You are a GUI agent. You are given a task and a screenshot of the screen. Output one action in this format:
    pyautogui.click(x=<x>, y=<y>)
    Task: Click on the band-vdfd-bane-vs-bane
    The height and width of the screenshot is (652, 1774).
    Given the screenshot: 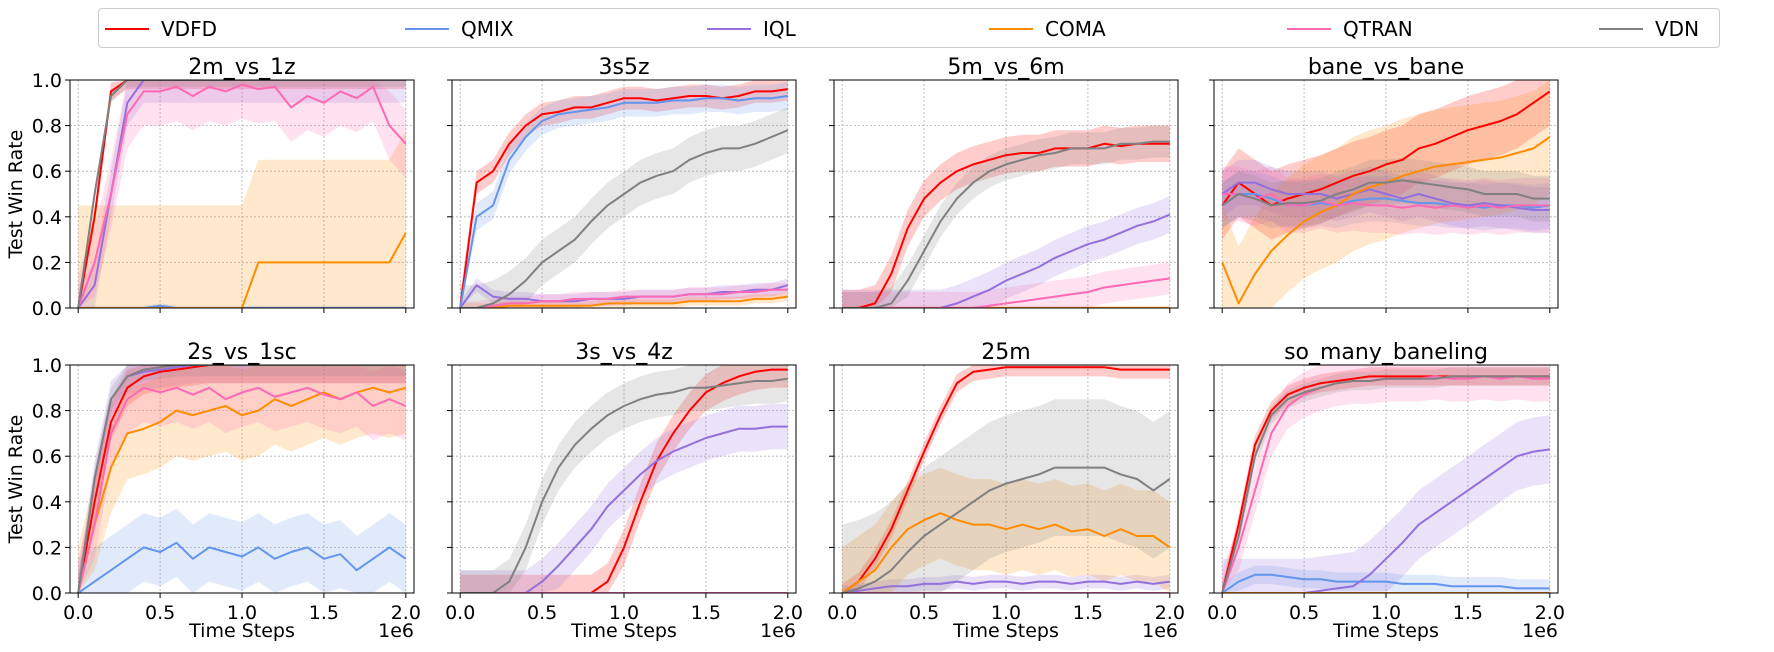 What is the action you would take?
    pyautogui.click(x=1386, y=160)
    